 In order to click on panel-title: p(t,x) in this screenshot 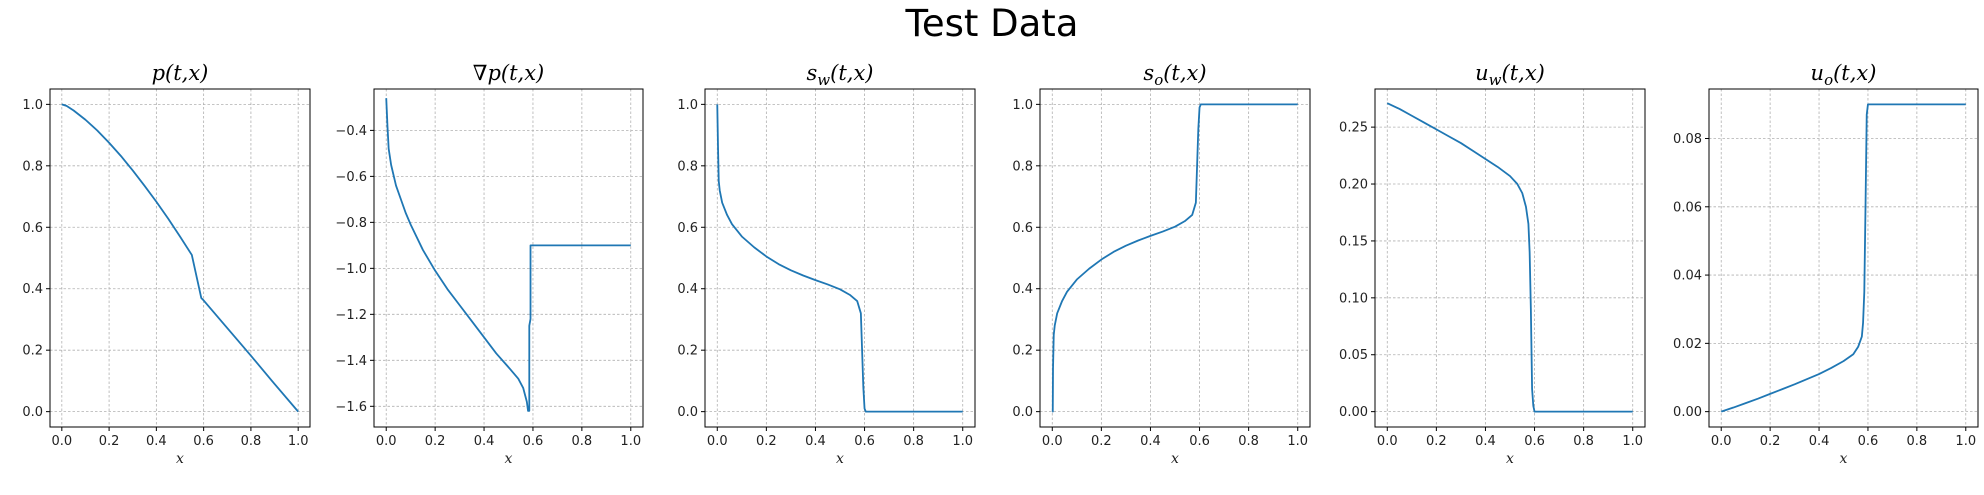, I will do `click(180, 73)`.